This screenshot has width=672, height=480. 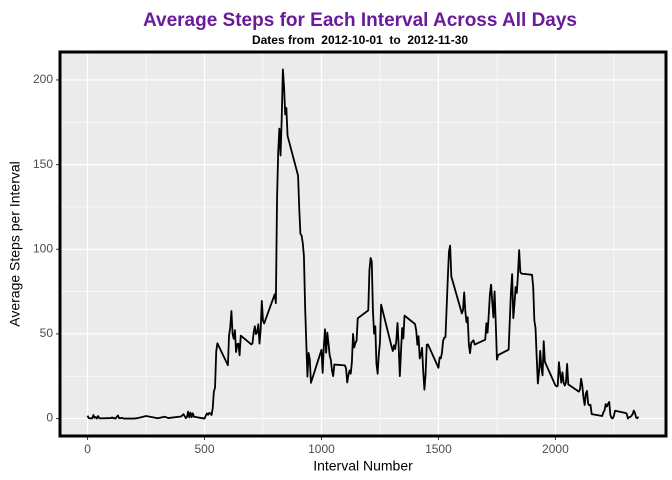 What do you see at coordinates (438, 449) in the screenshot?
I see `x-tick-label: 1500` at bounding box center [438, 449].